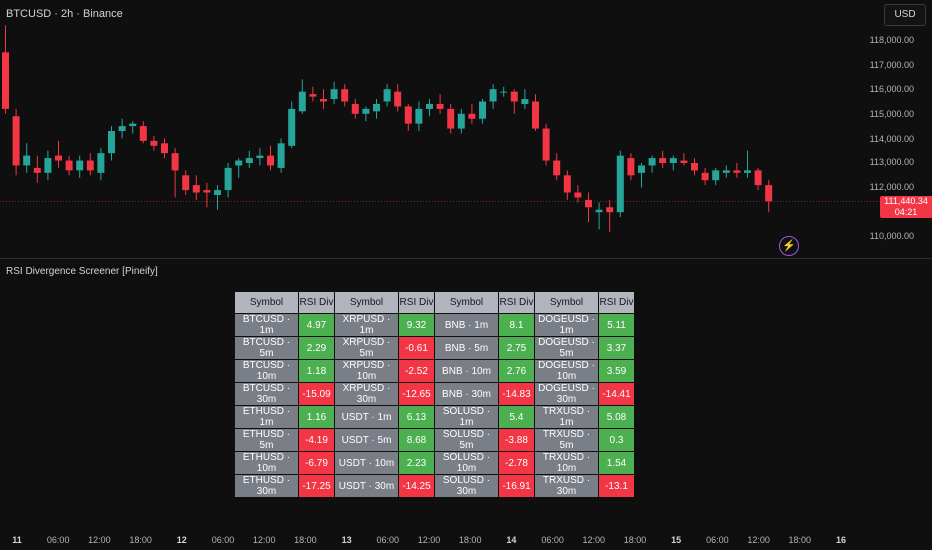  I want to click on rsi-div-value-cell: -13.1, so click(616, 486).